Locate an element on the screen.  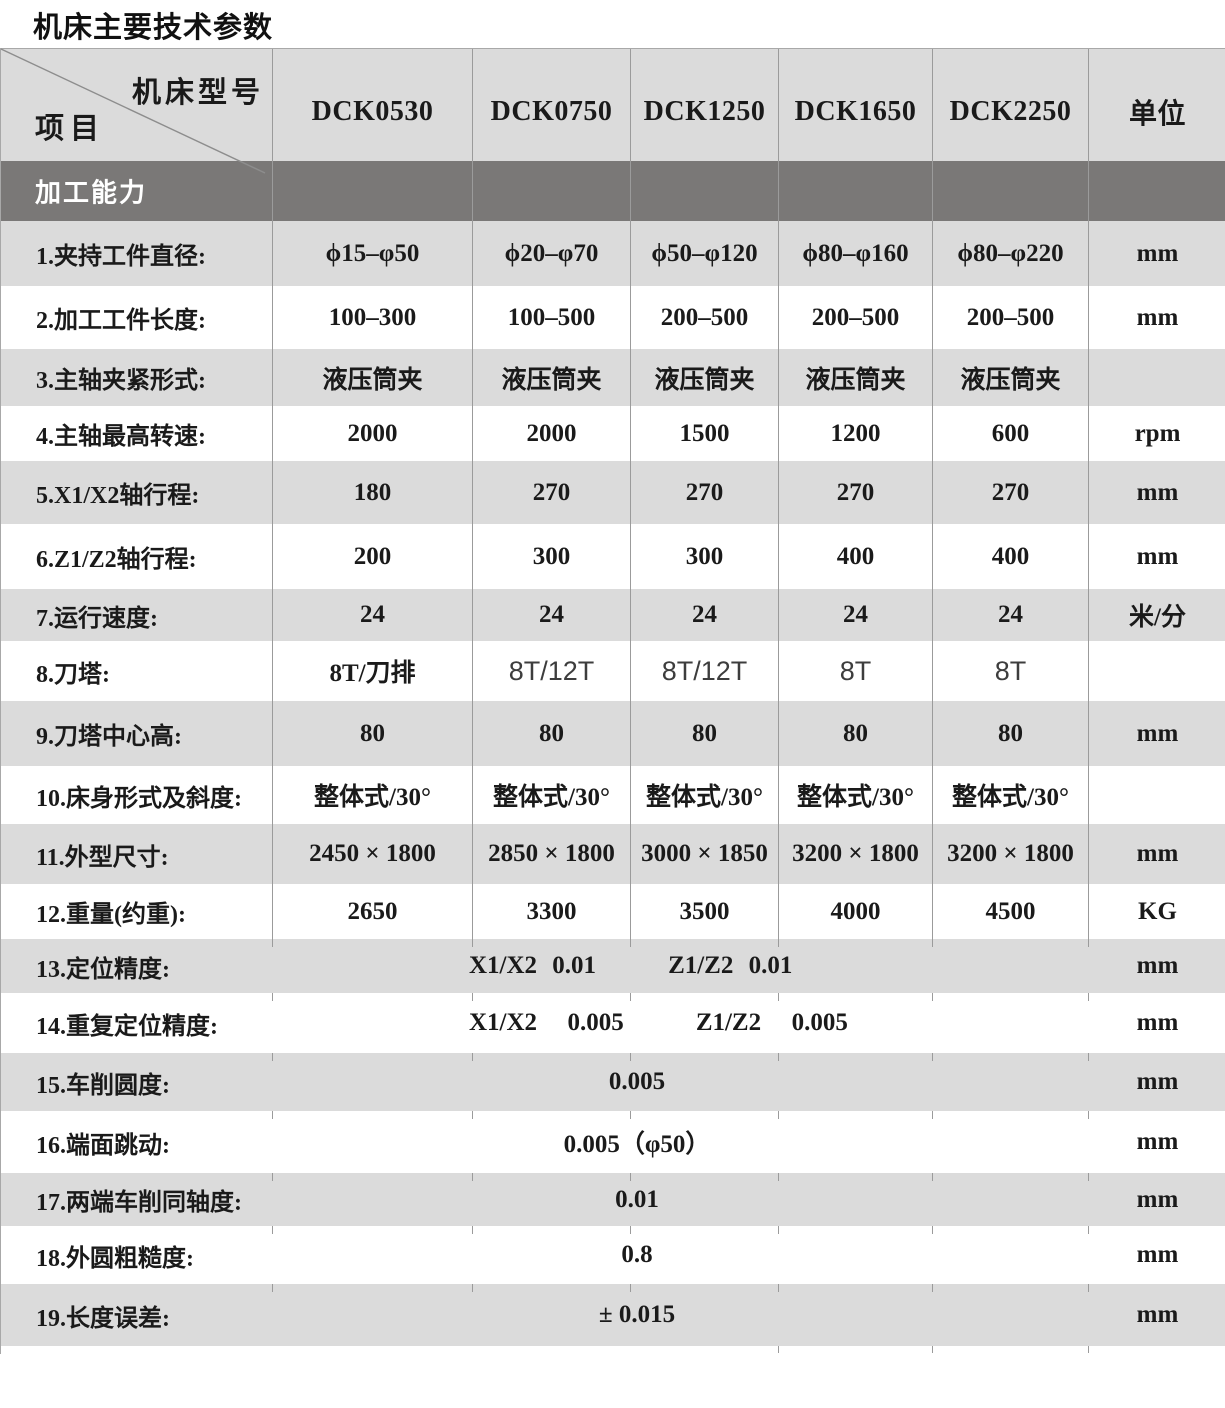
model-header: DCK0530 is located at coordinates (373, 105).